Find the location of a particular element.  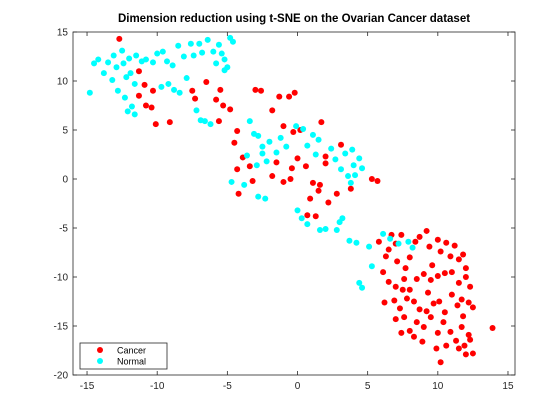

x-tick-label: 5 is located at coordinates (368, 386).